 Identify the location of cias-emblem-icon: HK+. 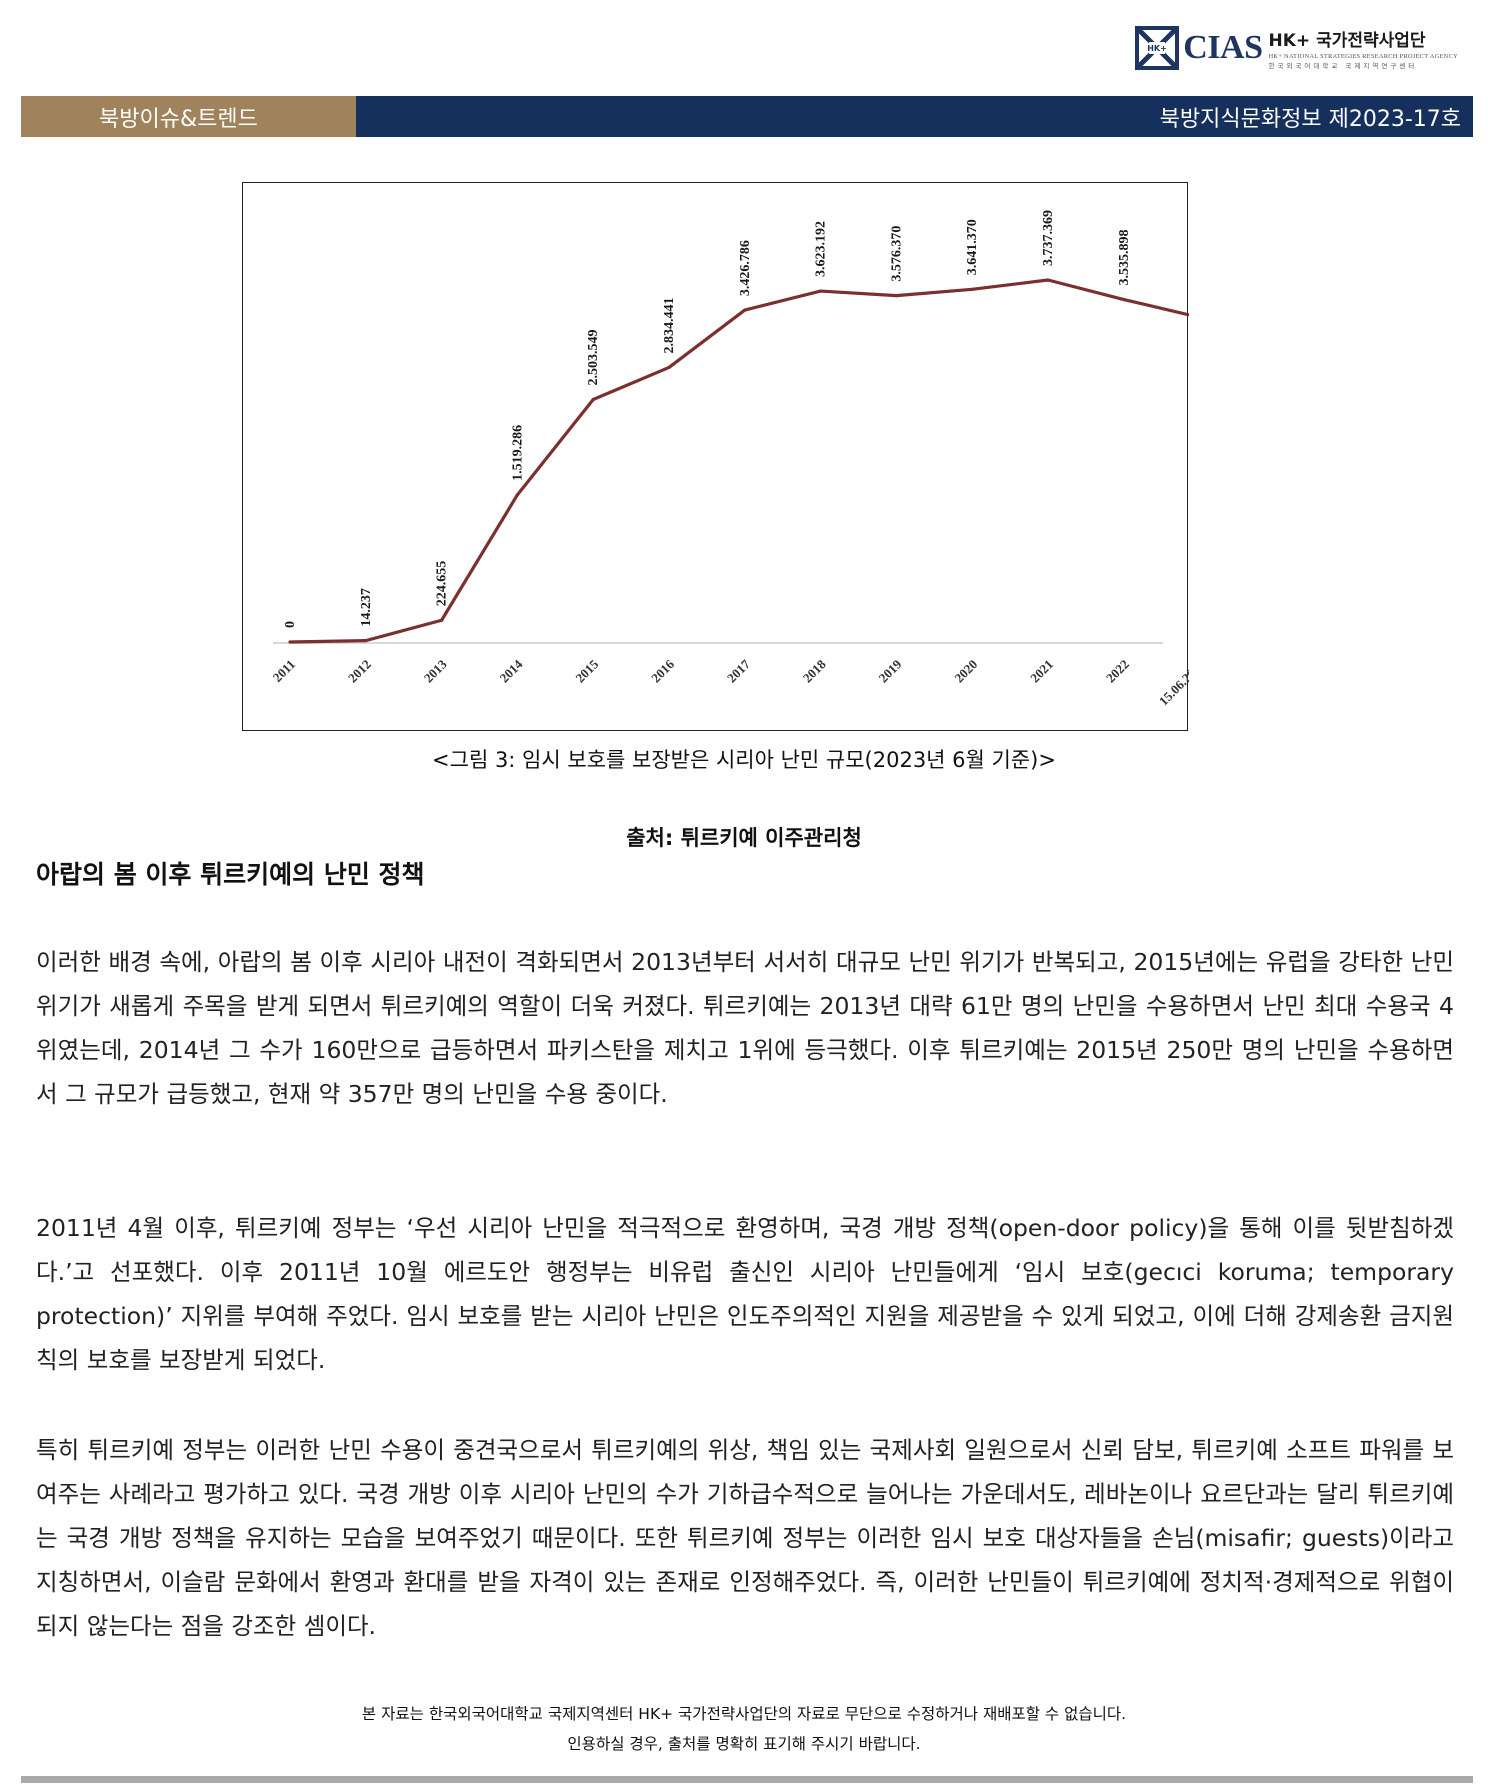
(1157, 48).